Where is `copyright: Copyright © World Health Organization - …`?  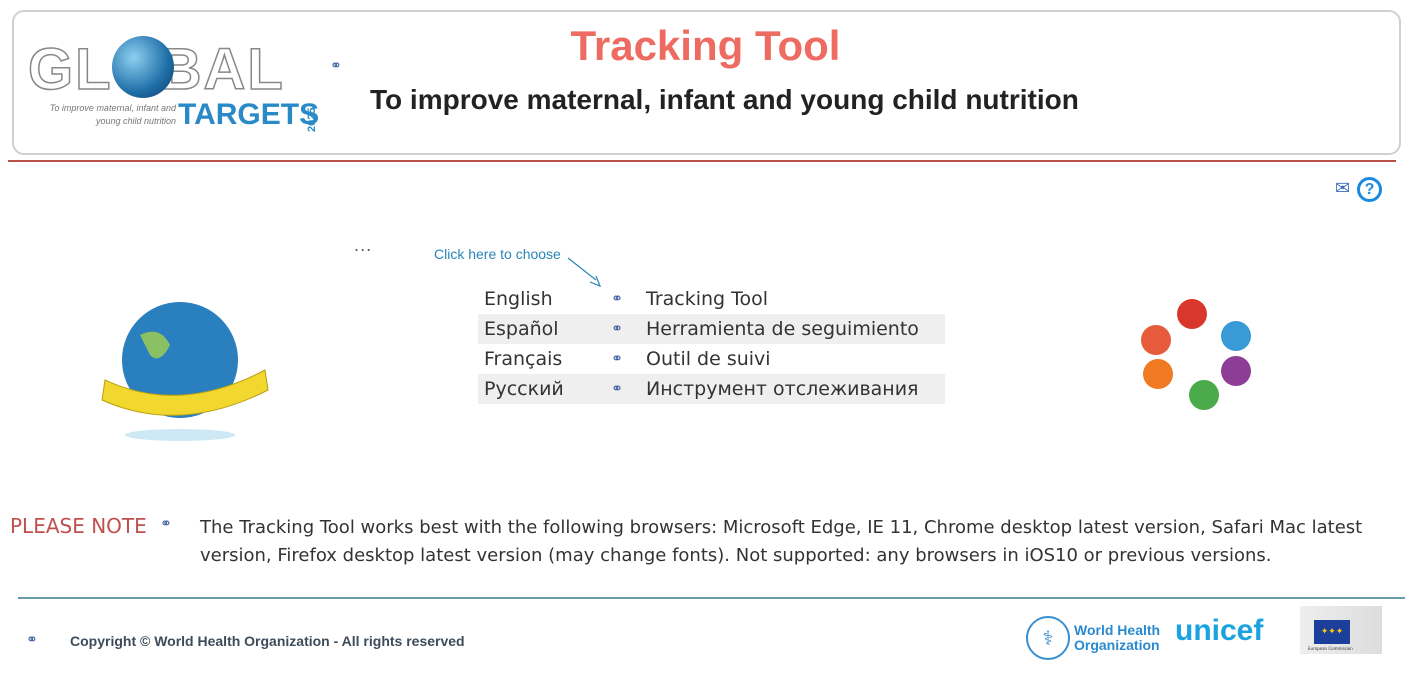 copyright: Copyright © World Health Organization - … is located at coordinates (267, 641).